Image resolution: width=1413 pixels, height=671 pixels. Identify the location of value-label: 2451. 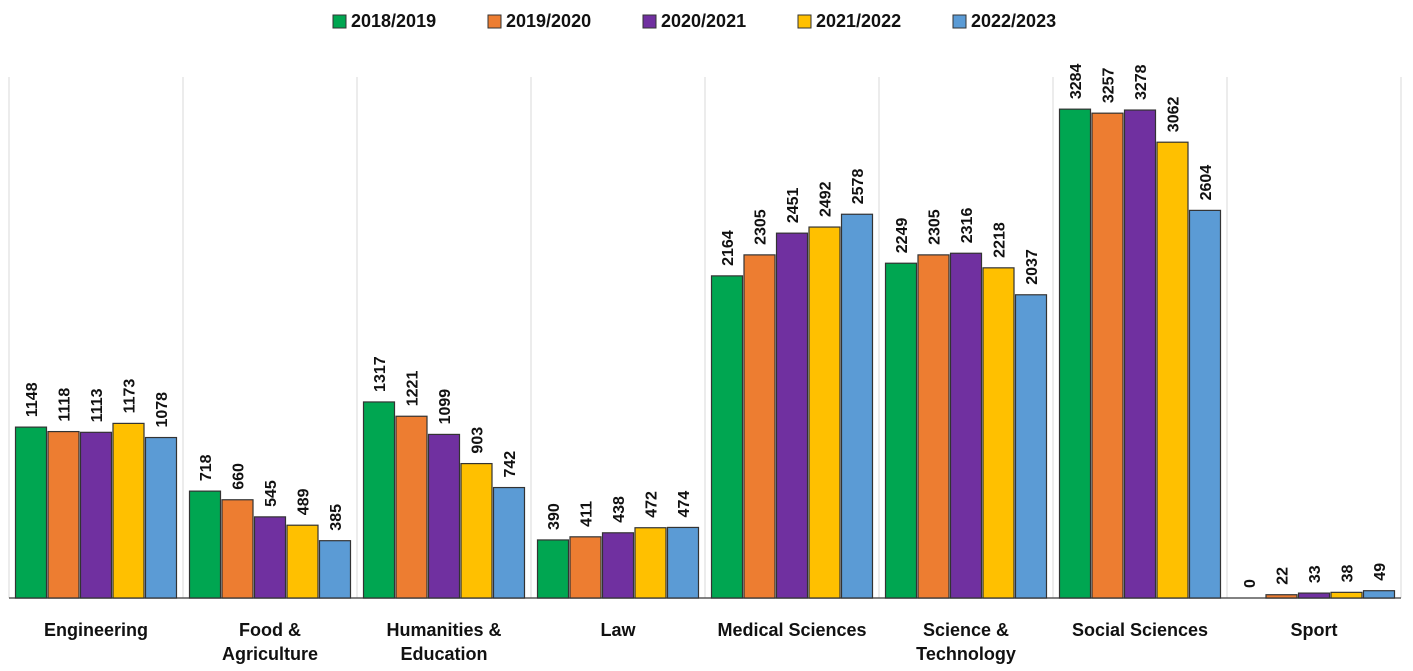
(793, 205).